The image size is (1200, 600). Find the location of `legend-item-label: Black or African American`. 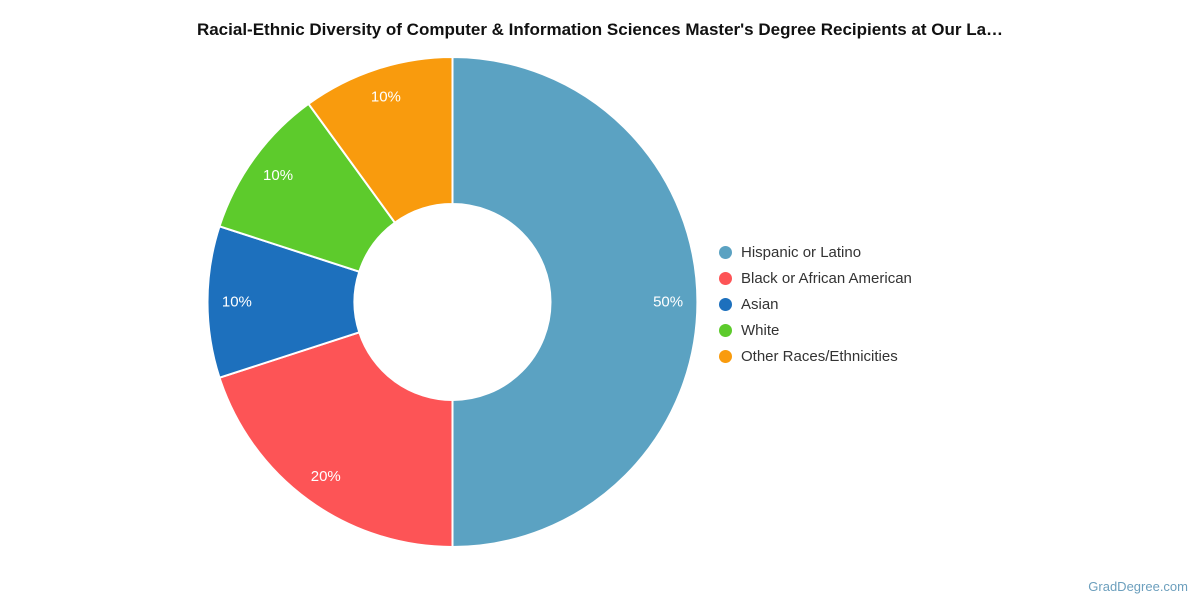

legend-item-label: Black or African American is located at coordinates (826, 278).